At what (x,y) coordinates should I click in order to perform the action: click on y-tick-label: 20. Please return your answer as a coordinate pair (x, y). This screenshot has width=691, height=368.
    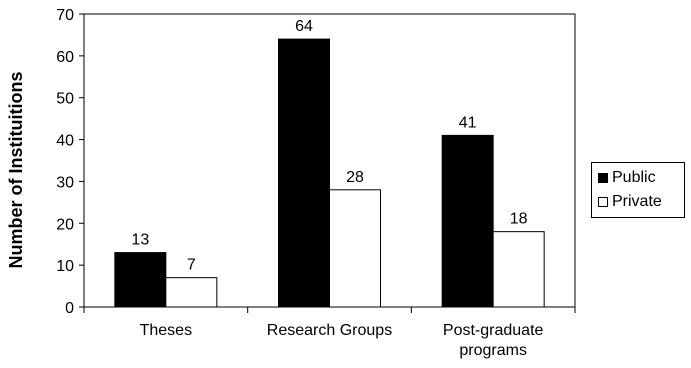
    Looking at the image, I should click on (65, 224).